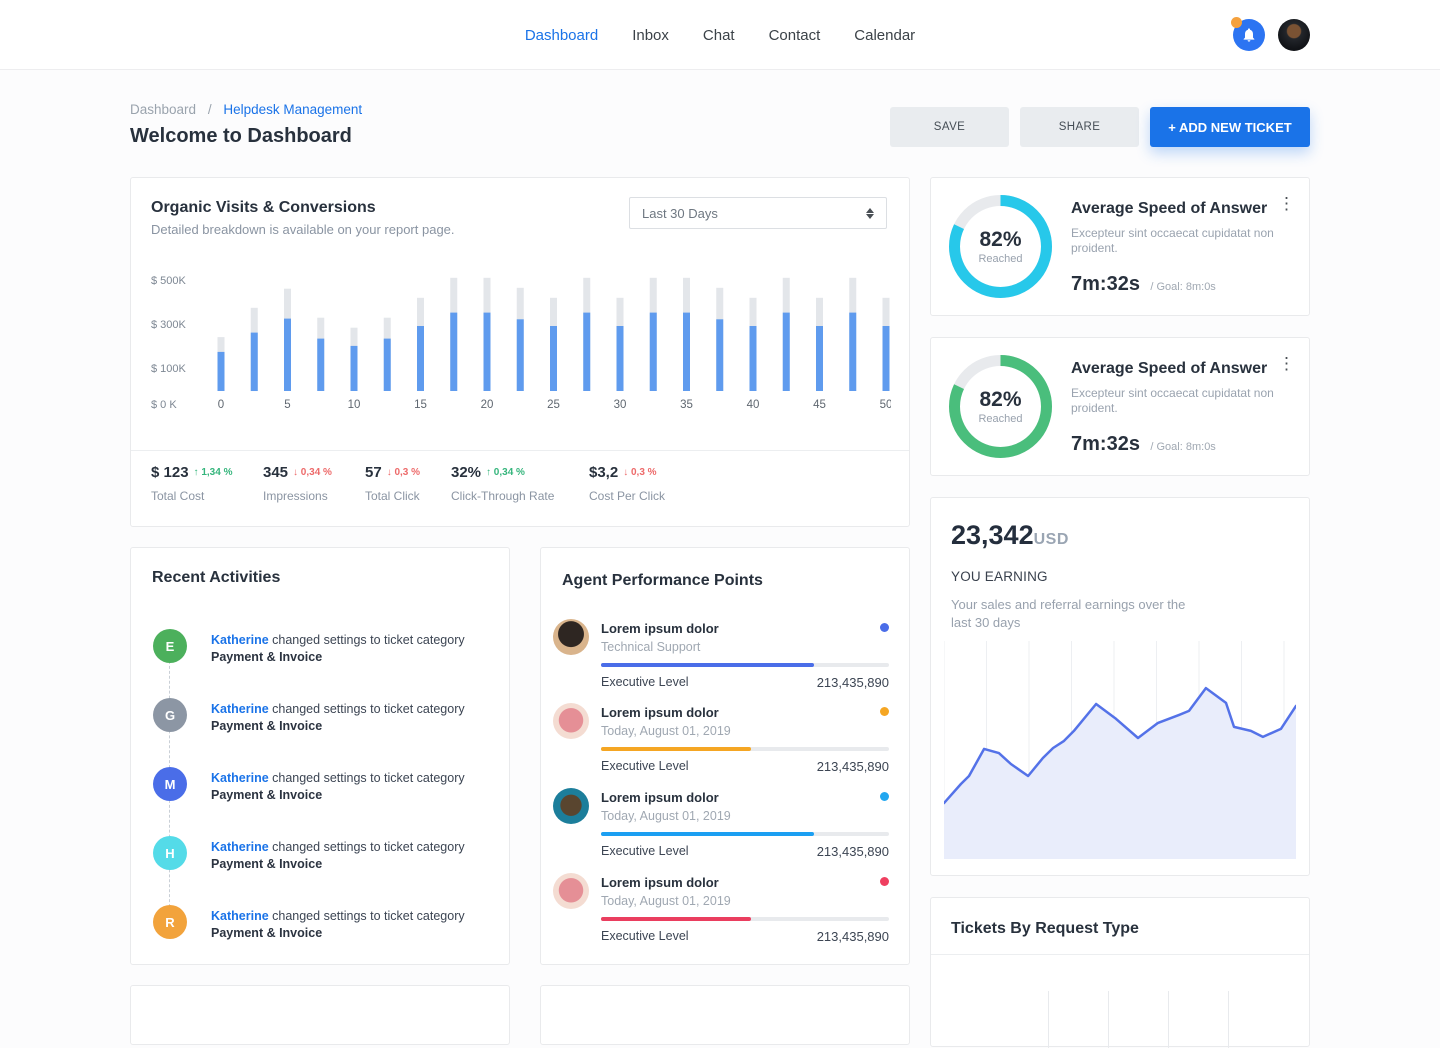  I want to click on tickets-title: Tickets By Request Type, so click(1045, 928).